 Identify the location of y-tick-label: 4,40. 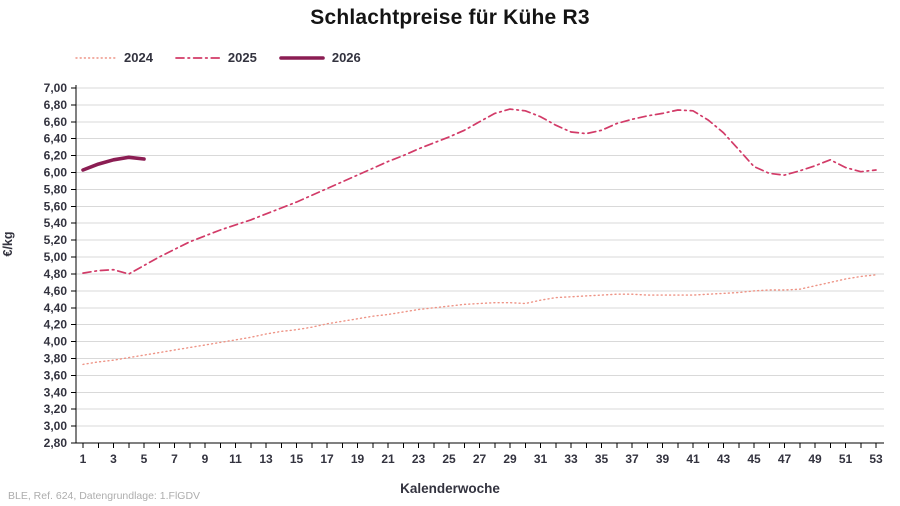
(56, 308).